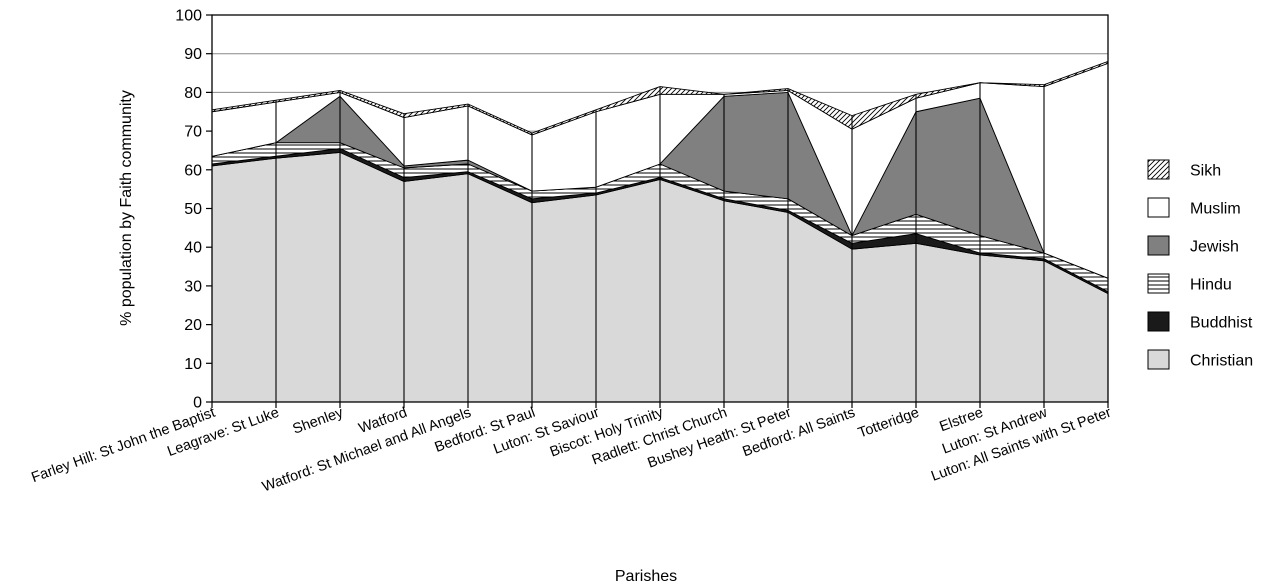  I want to click on y-tick-label: 0, so click(197, 403).